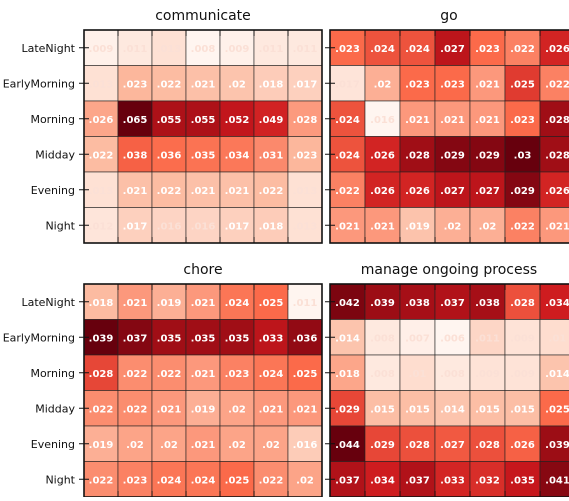 This screenshot has width=569, height=501. Describe the element at coordinates (169, 155) in the screenshot. I see `cell-value-label: .036` at that location.